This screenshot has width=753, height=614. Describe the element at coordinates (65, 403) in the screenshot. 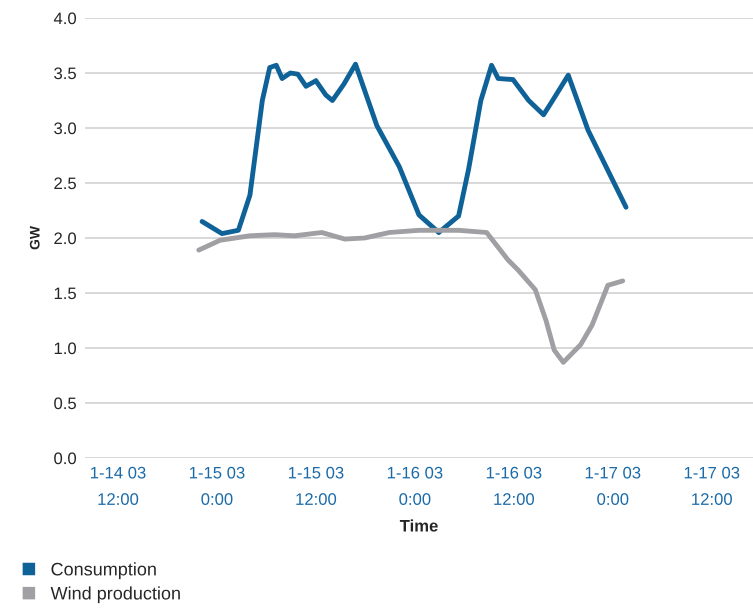

I see `y-tick-label: 0.5` at that location.